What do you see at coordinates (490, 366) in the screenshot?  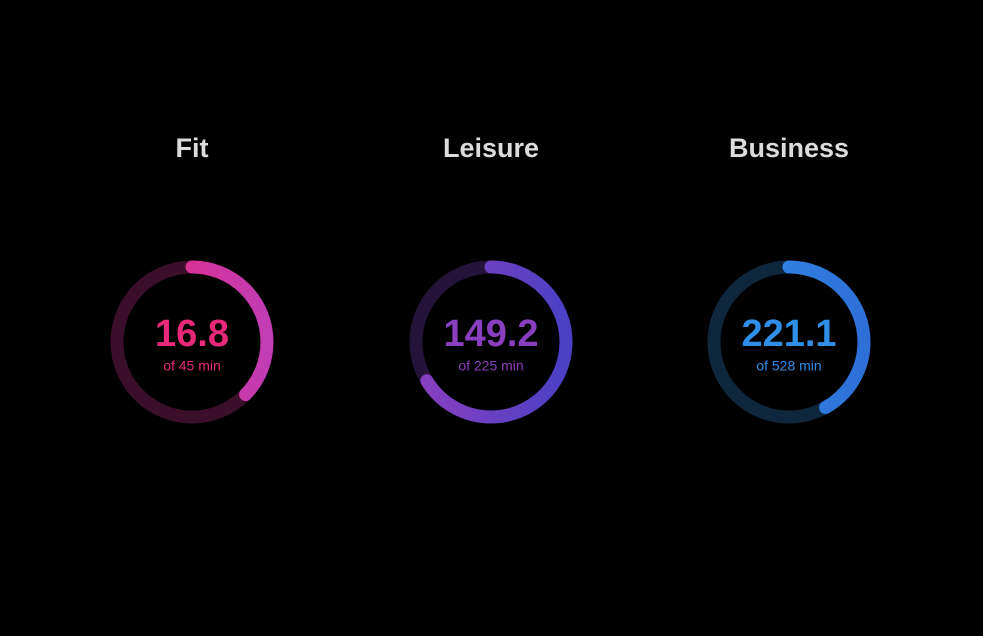 I see `gauge-goal: of 225 min` at bounding box center [490, 366].